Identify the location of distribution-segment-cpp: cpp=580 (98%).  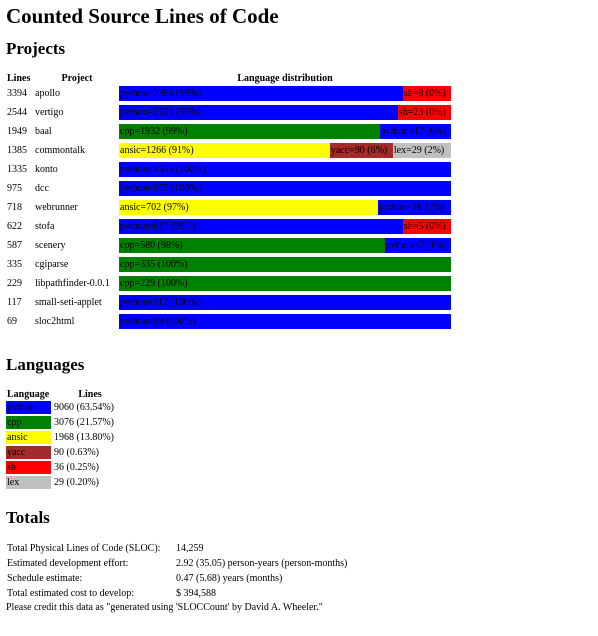
(252, 245).